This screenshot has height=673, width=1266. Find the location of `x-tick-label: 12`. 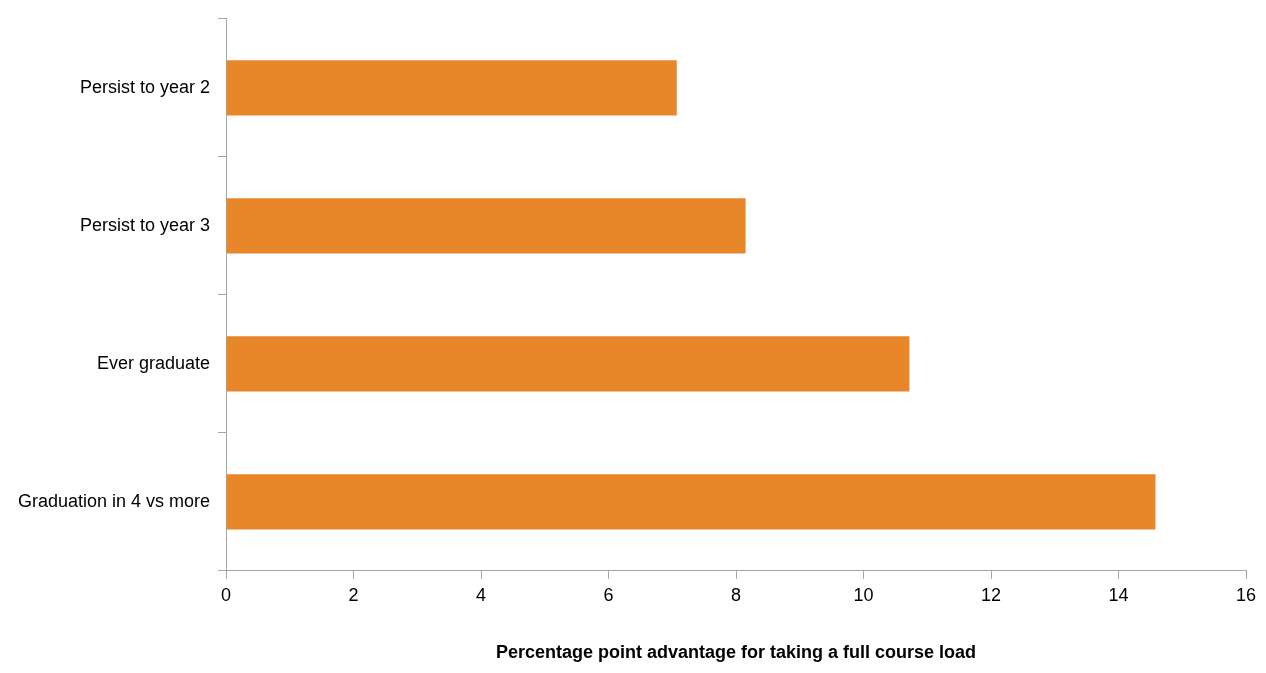

x-tick-label: 12 is located at coordinates (991, 594).